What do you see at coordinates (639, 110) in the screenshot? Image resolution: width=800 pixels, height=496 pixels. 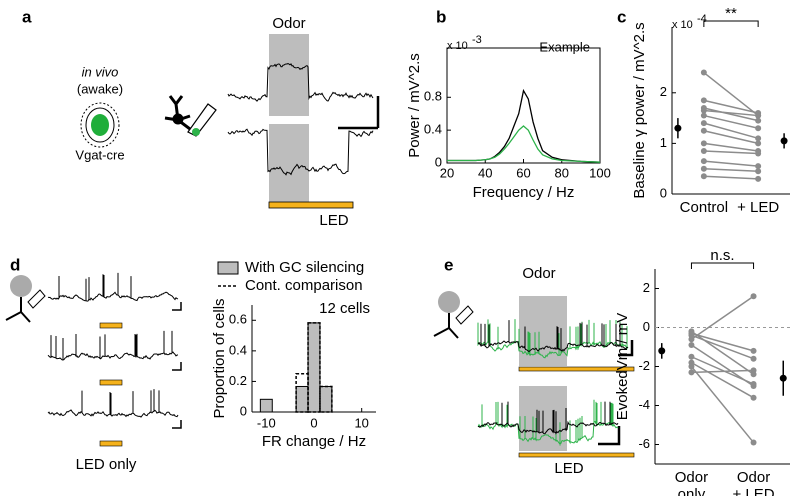 I see `y-axis-label: Baseline γ power / mV^2.s` at bounding box center [639, 110].